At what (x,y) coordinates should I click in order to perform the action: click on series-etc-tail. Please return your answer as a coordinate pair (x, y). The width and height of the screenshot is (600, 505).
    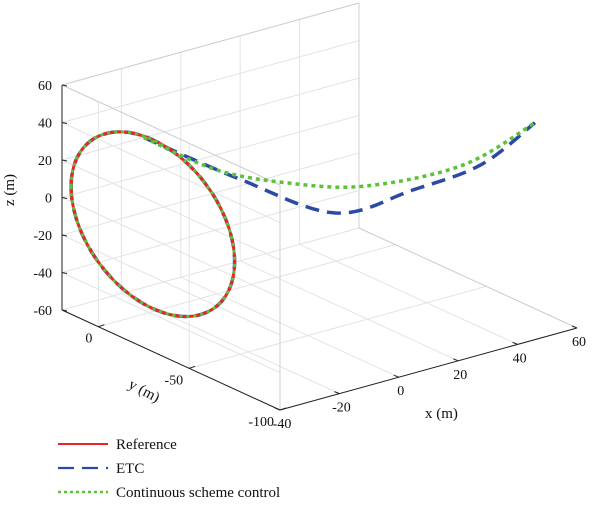
    Looking at the image, I should click on (340, 168).